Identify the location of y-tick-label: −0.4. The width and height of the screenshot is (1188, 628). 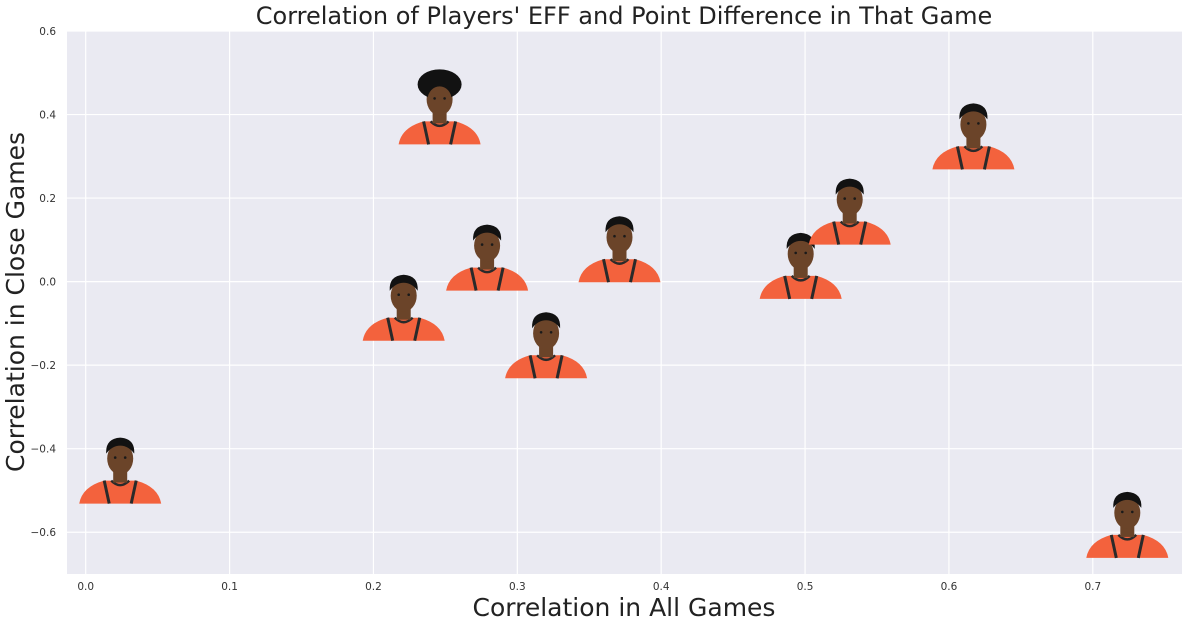
(44, 450).